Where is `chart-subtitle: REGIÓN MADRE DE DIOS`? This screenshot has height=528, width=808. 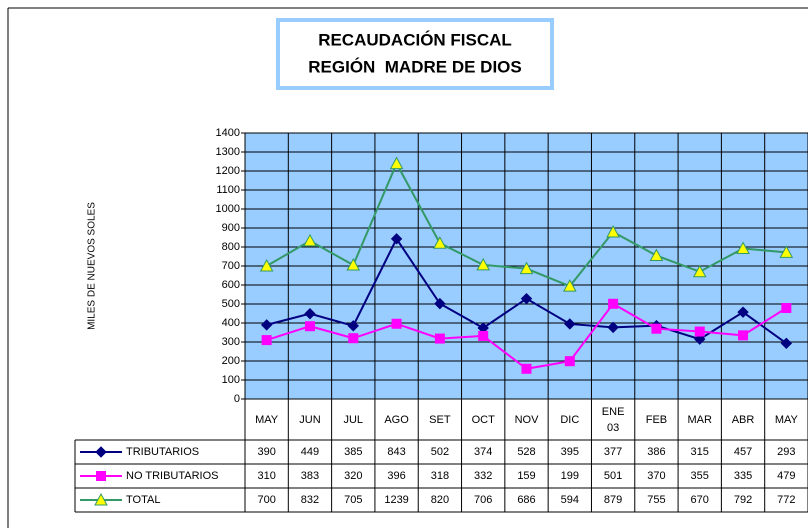
chart-subtitle: REGIÓN MADRE DE DIOS is located at coordinates (414, 66).